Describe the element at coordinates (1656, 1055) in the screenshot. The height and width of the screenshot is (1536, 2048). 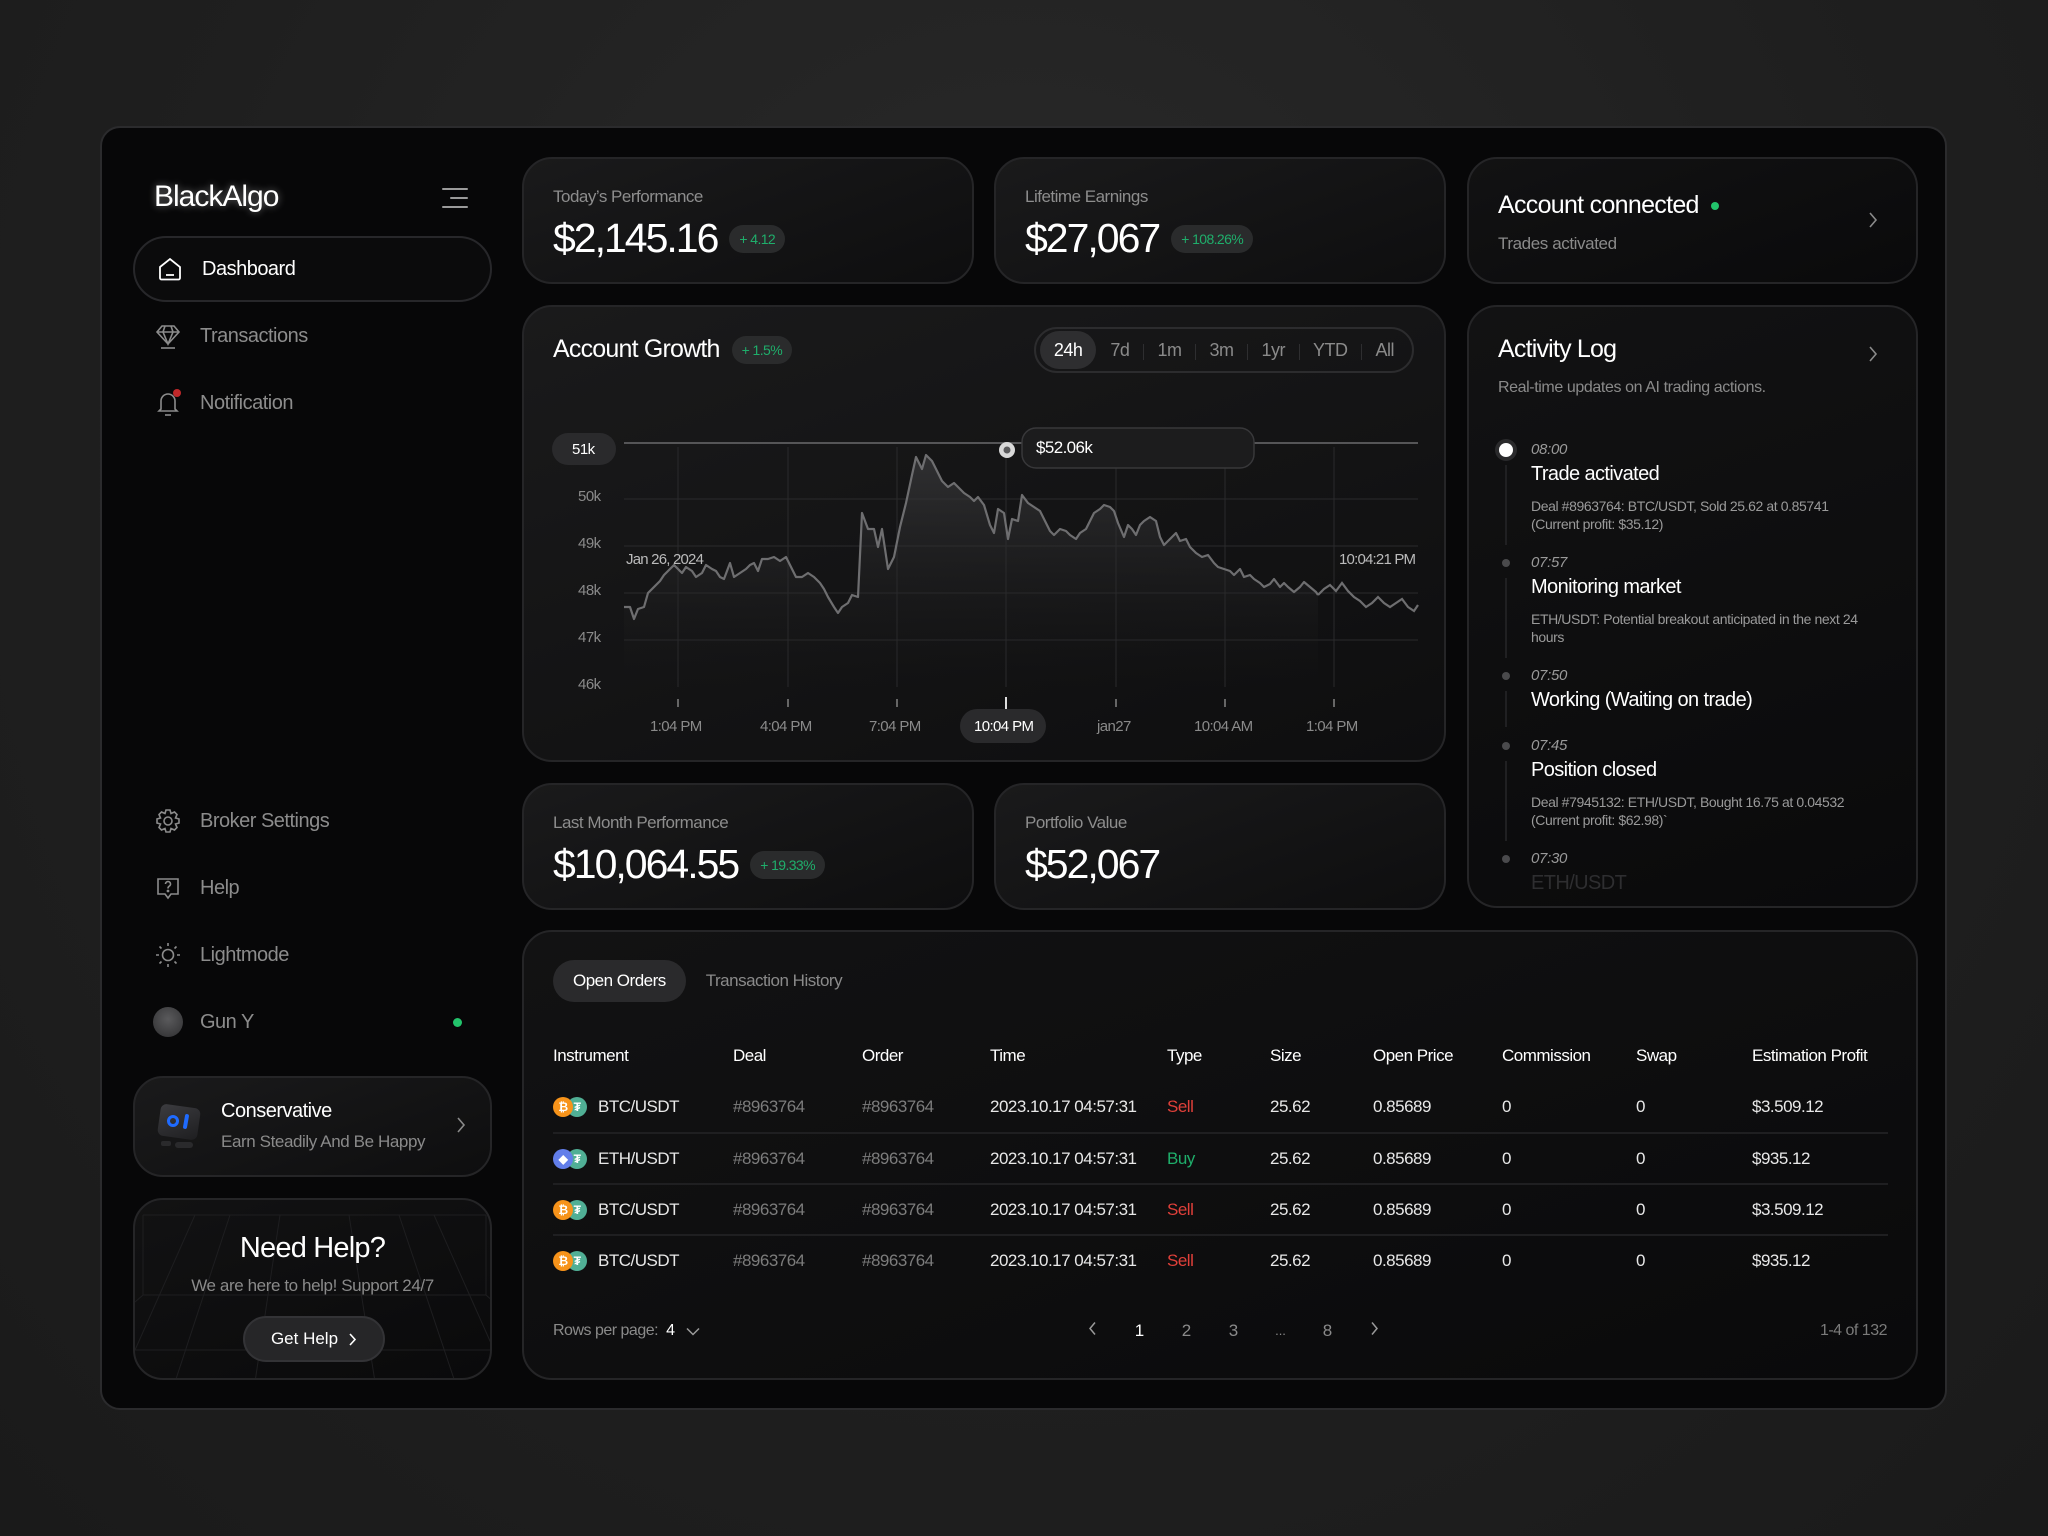
I see `column-header: Swap` at that location.